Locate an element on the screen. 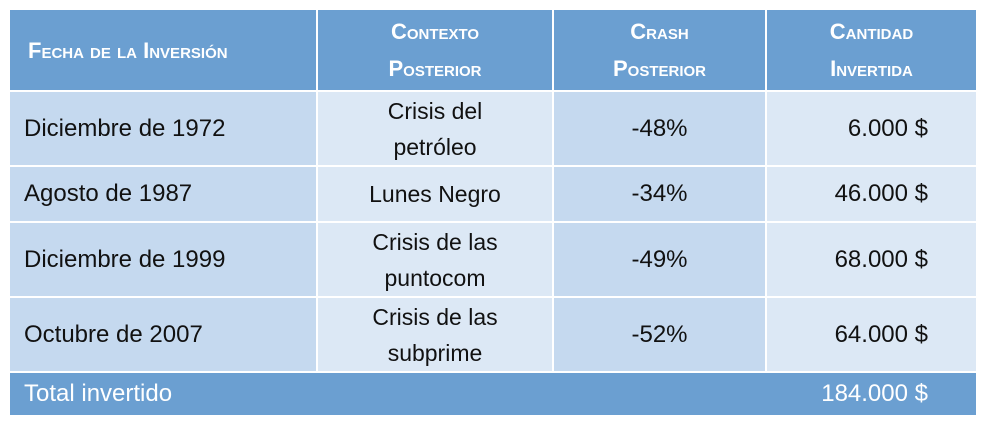  cell-amount: 6.000 $ is located at coordinates (871, 129).